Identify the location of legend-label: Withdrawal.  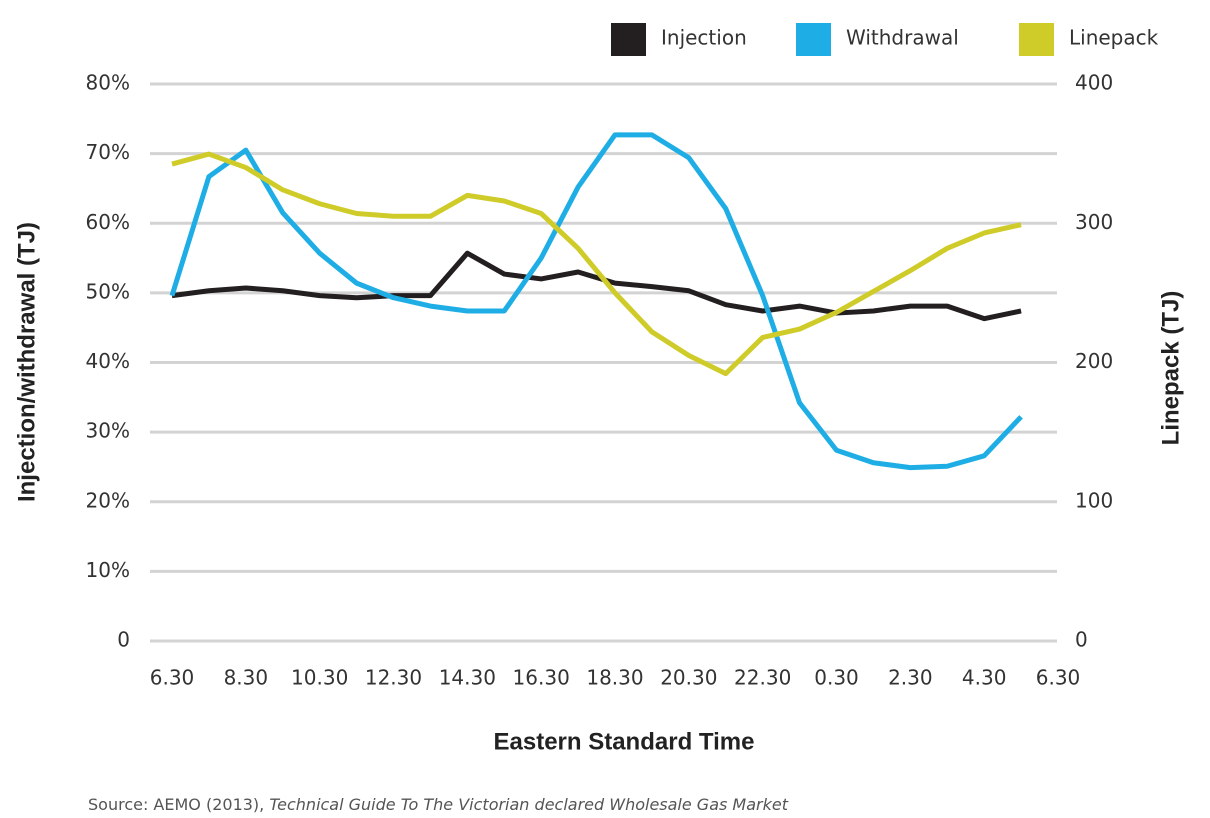
(902, 38).